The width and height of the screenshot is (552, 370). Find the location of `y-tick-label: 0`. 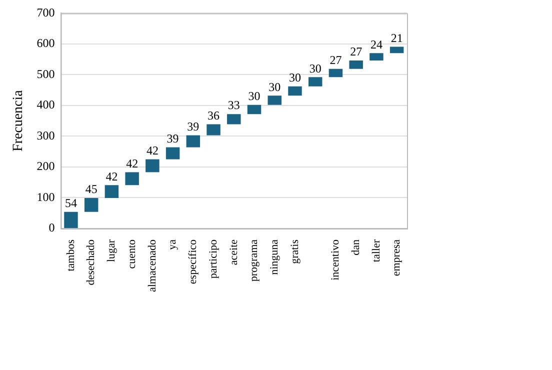

y-tick-label: 0 is located at coordinates (51, 227).